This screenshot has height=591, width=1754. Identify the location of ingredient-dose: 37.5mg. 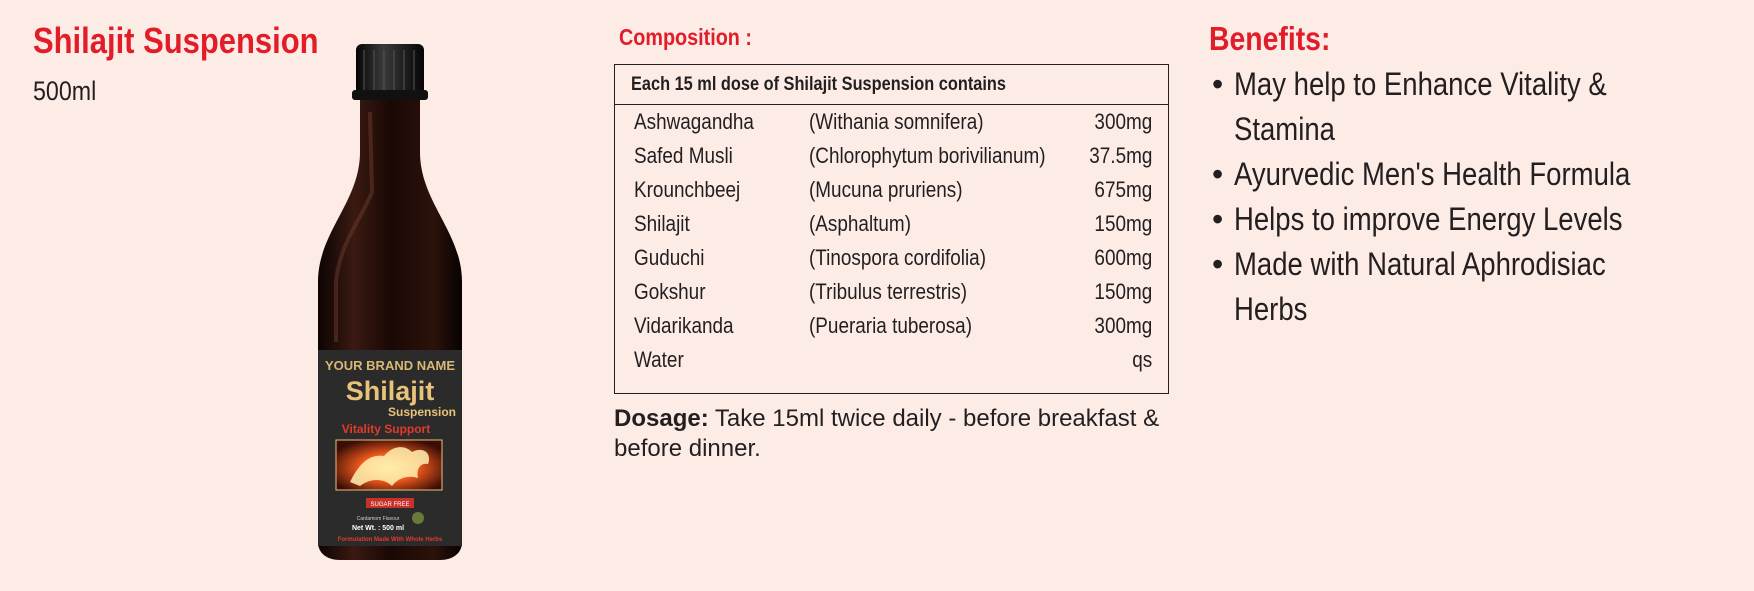
(1120, 155).